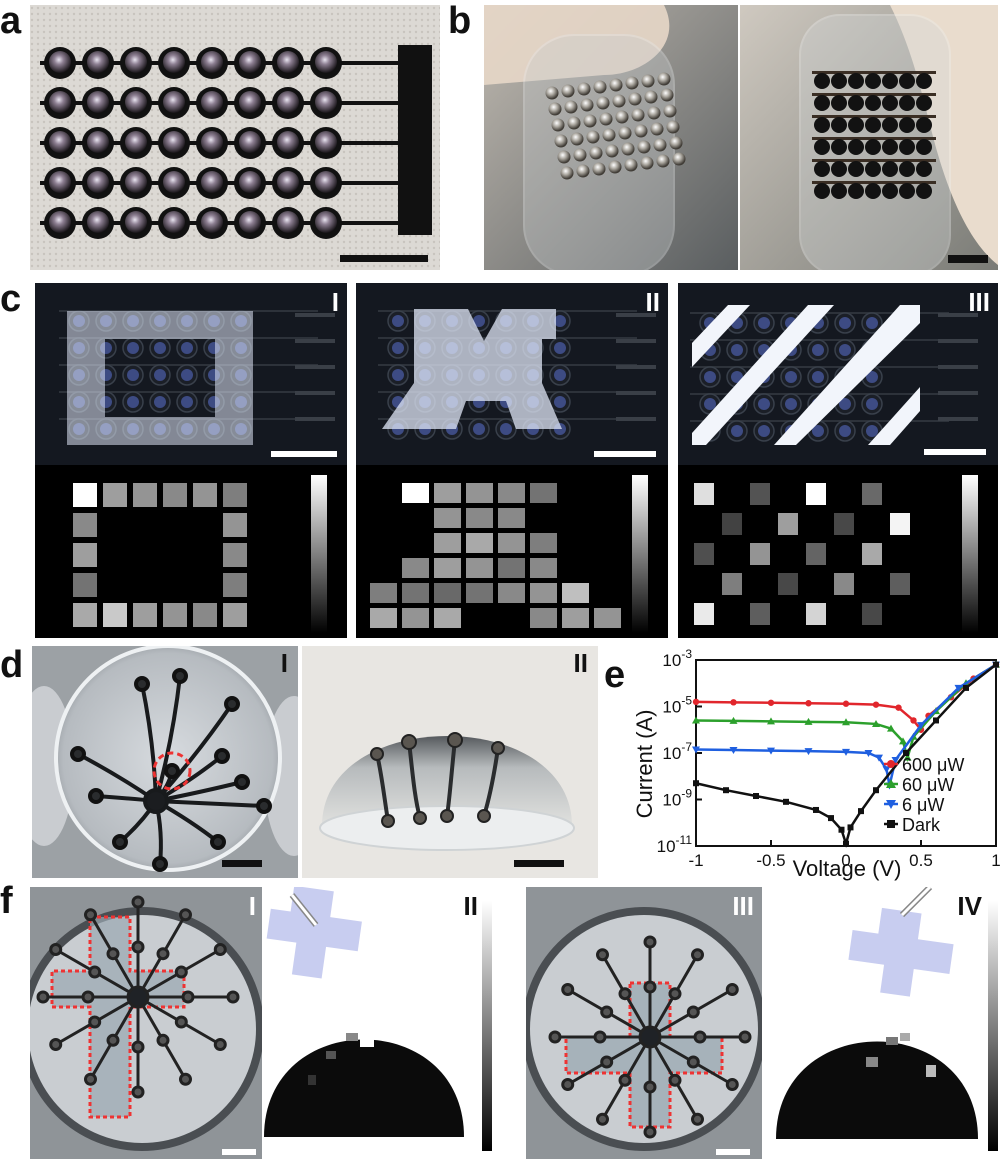 The width and height of the screenshot is (1000, 1164). Describe the element at coordinates (677, 751) in the screenshot. I see `y-tick-label: 10⁻⁷` at that location.